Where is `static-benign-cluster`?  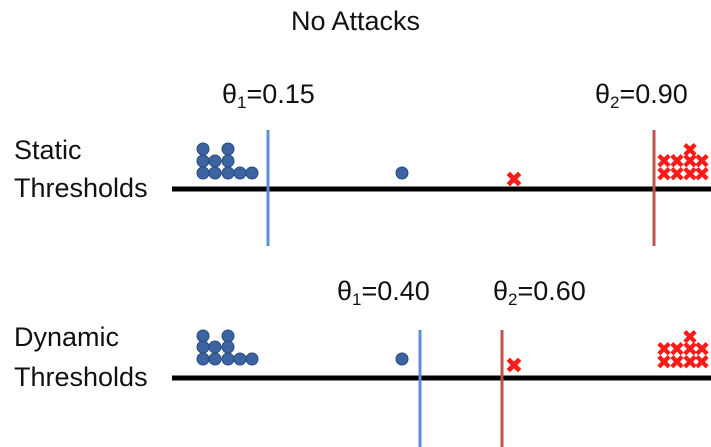 static-benign-cluster is located at coordinates (302, 161).